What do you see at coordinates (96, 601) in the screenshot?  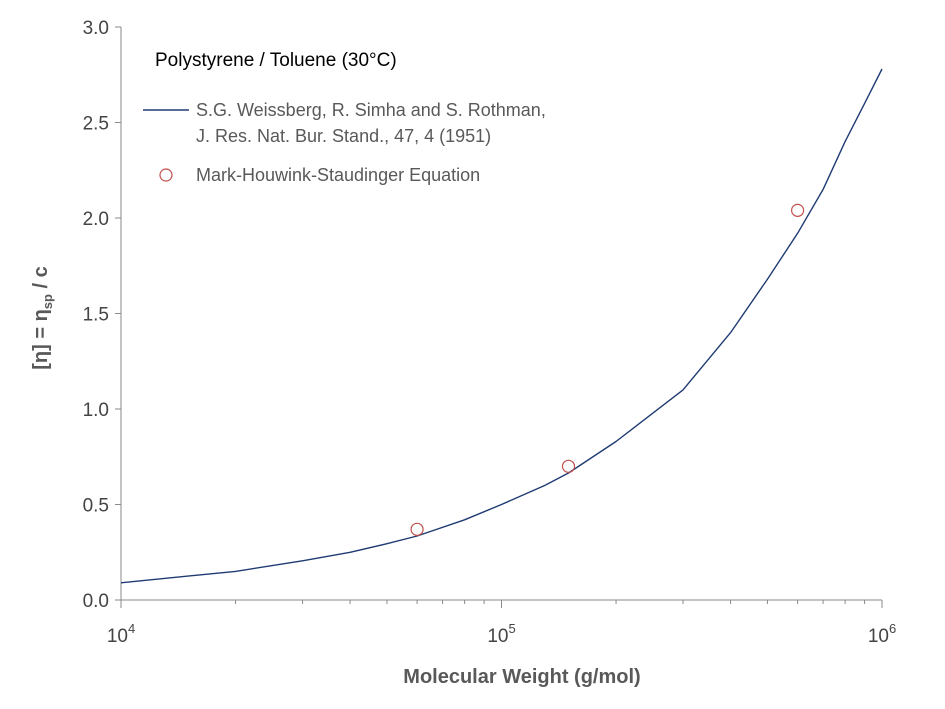 I see `y-tick-label: 0.0` at bounding box center [96, 601].